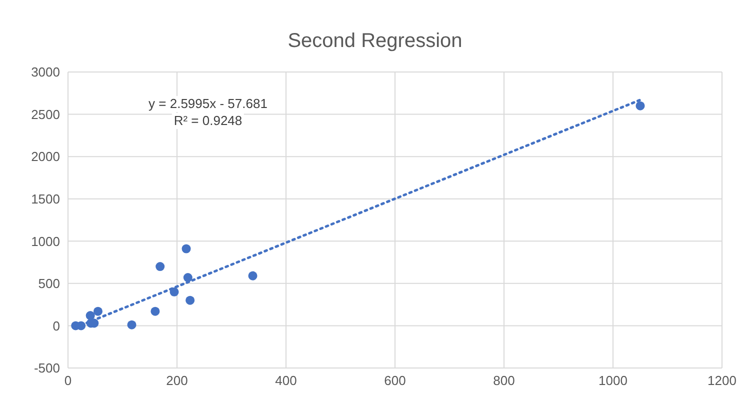  What do you see at coordinates (504, 380) in the screenshot?
I see `x-tick-label: 800` at bounding box center [504, 380].